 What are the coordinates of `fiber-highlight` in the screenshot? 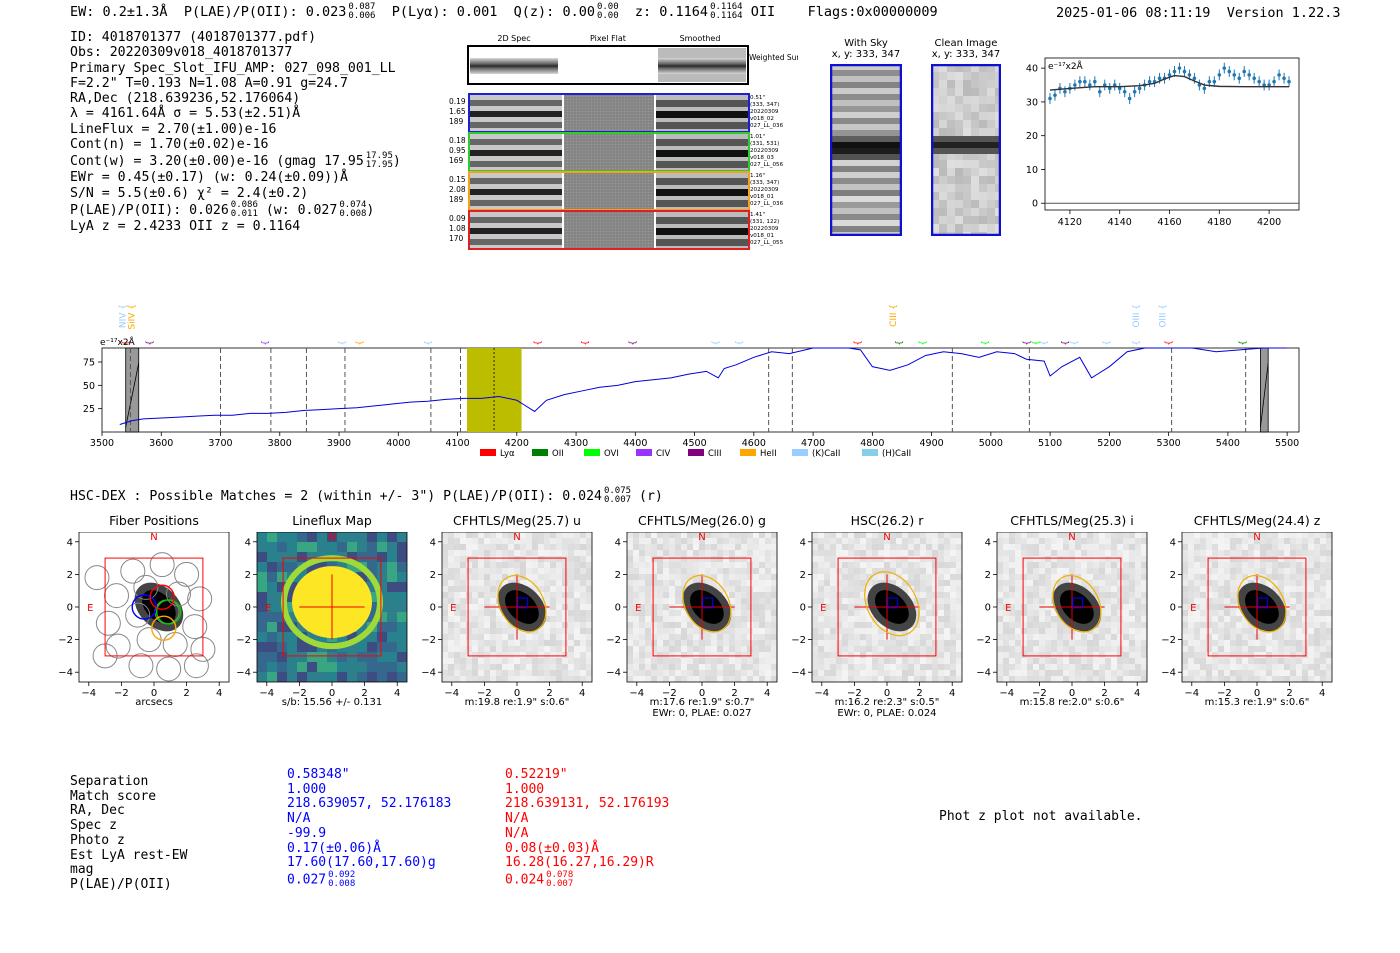 It's located at (168, 612).